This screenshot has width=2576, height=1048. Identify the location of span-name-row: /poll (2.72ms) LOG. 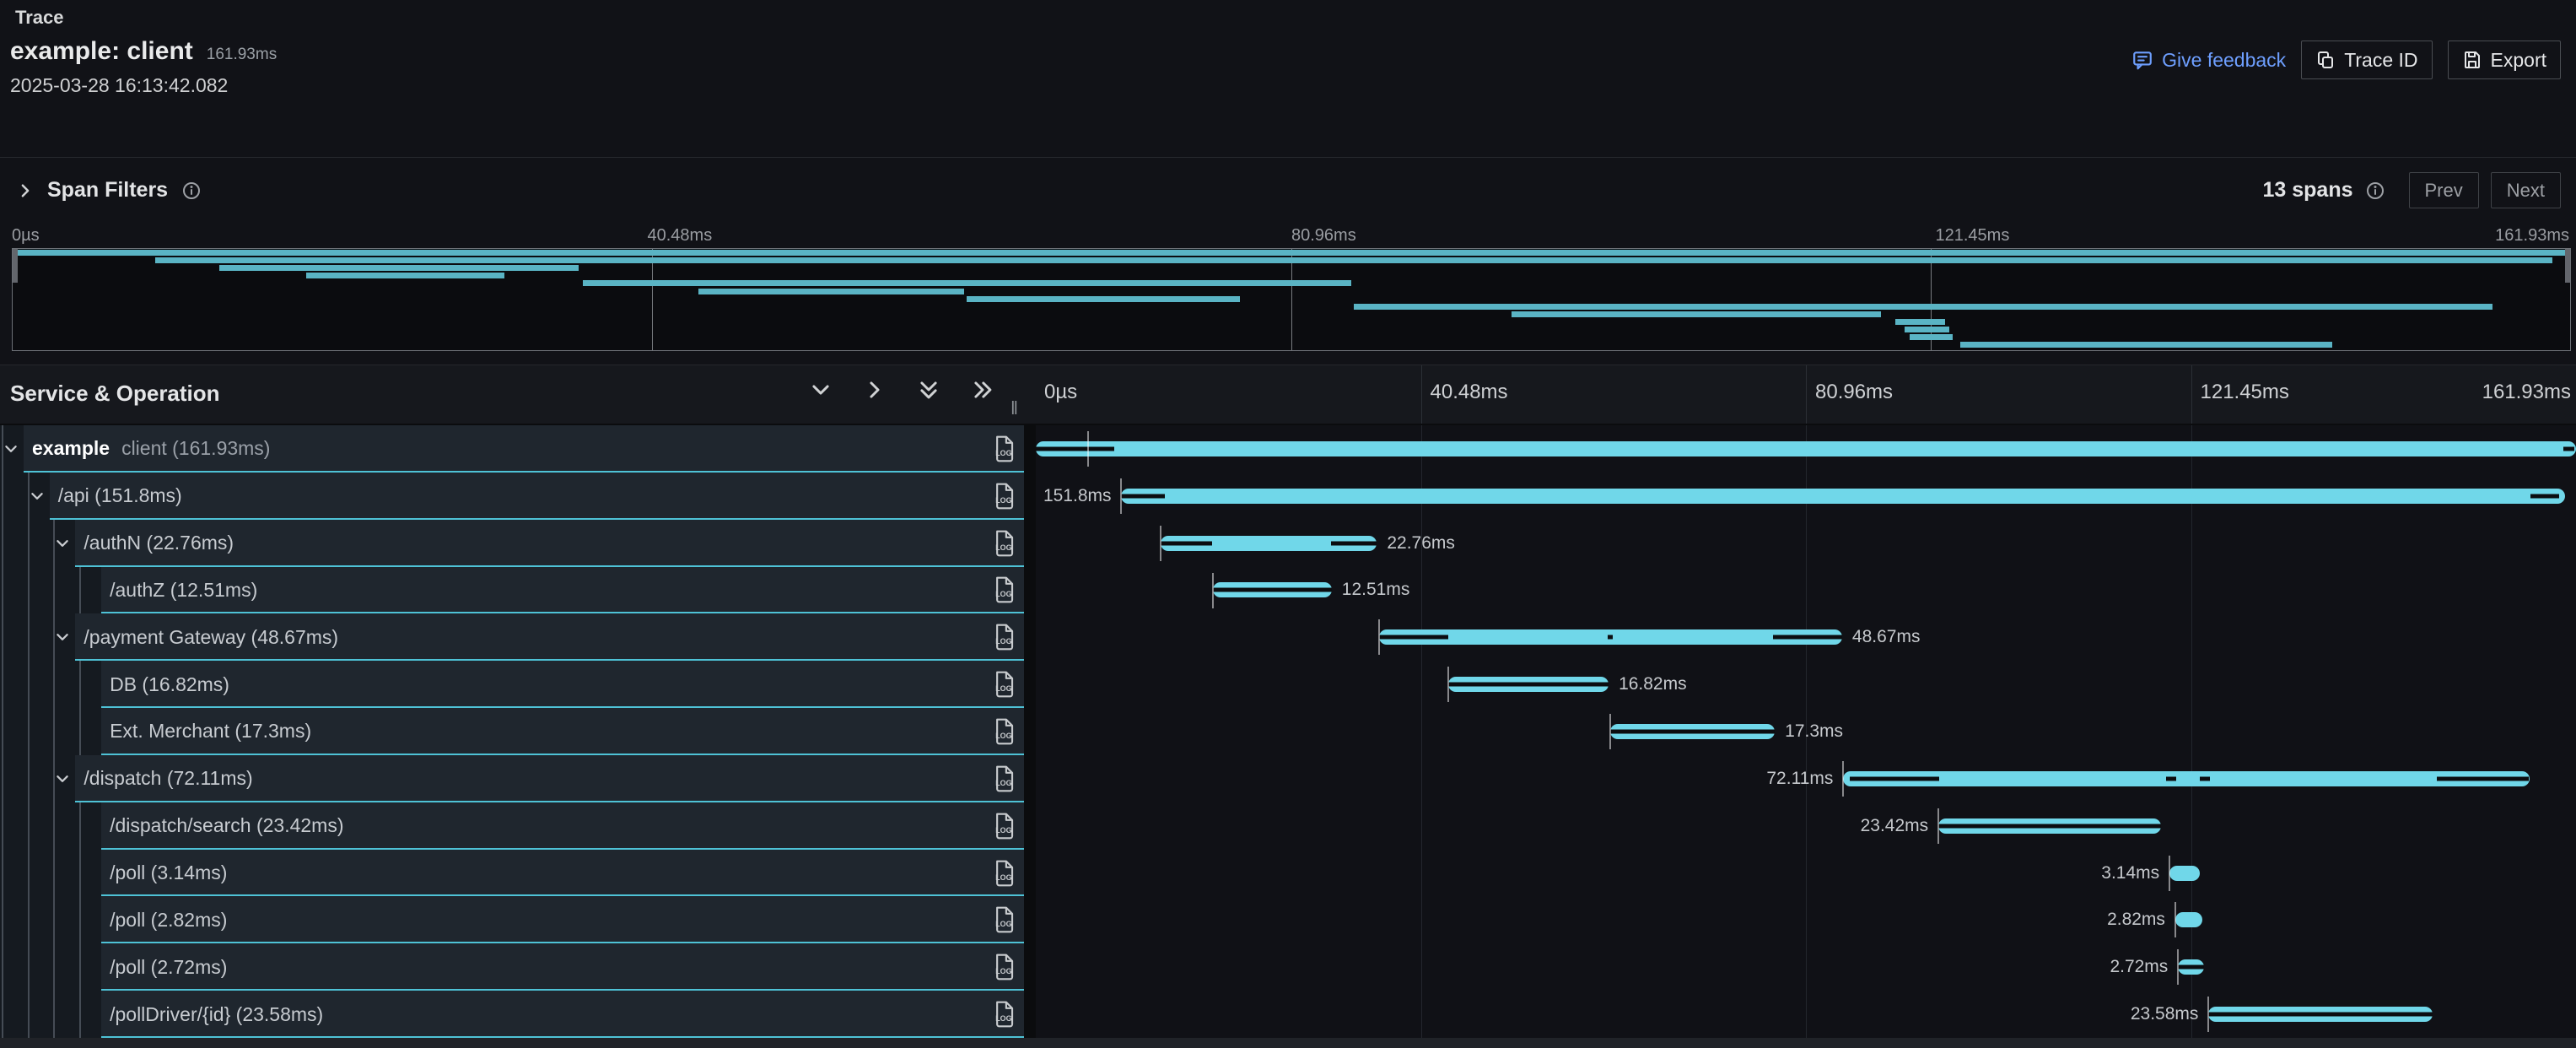
(512, 967).